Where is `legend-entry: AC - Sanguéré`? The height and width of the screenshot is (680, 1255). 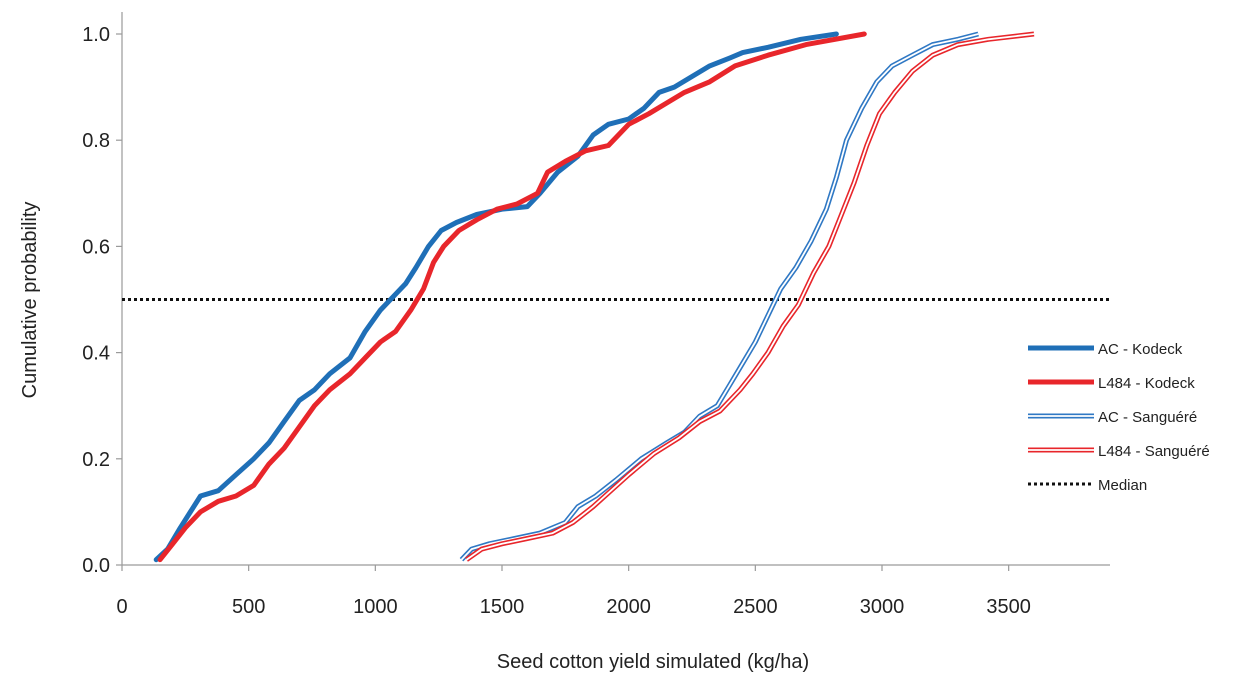 legend-entry: AC - Sanguéré is located at coordinates (1112, 417).